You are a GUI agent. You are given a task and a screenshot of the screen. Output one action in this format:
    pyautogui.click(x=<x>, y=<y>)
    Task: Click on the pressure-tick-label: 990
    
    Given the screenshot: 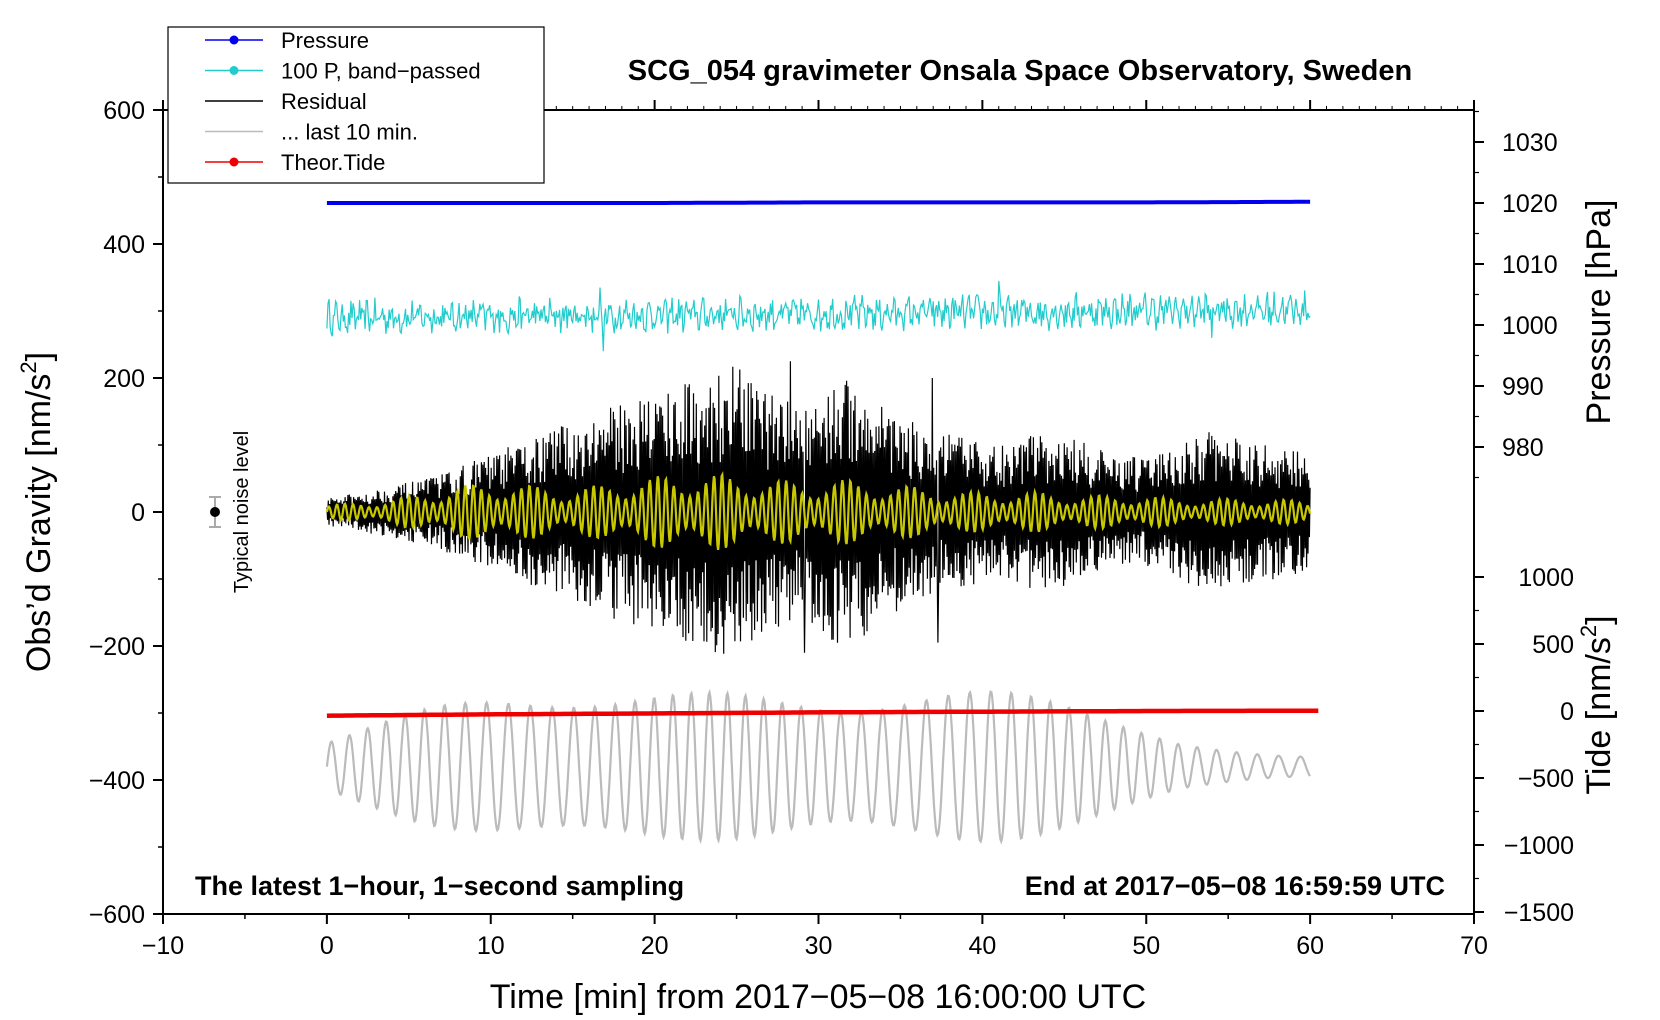 What is the action you would take?
    pyautogui.click(x=1523, y=387)
    